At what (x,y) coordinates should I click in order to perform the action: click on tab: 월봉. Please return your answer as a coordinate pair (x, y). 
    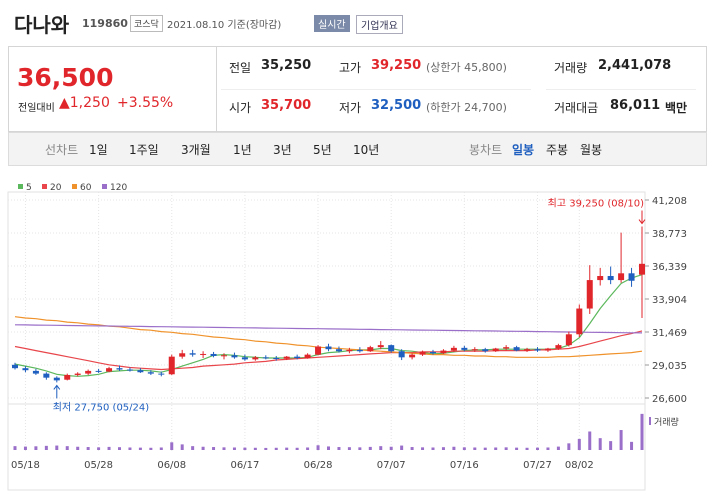
    Looking at the image, I should click on (591, 150).